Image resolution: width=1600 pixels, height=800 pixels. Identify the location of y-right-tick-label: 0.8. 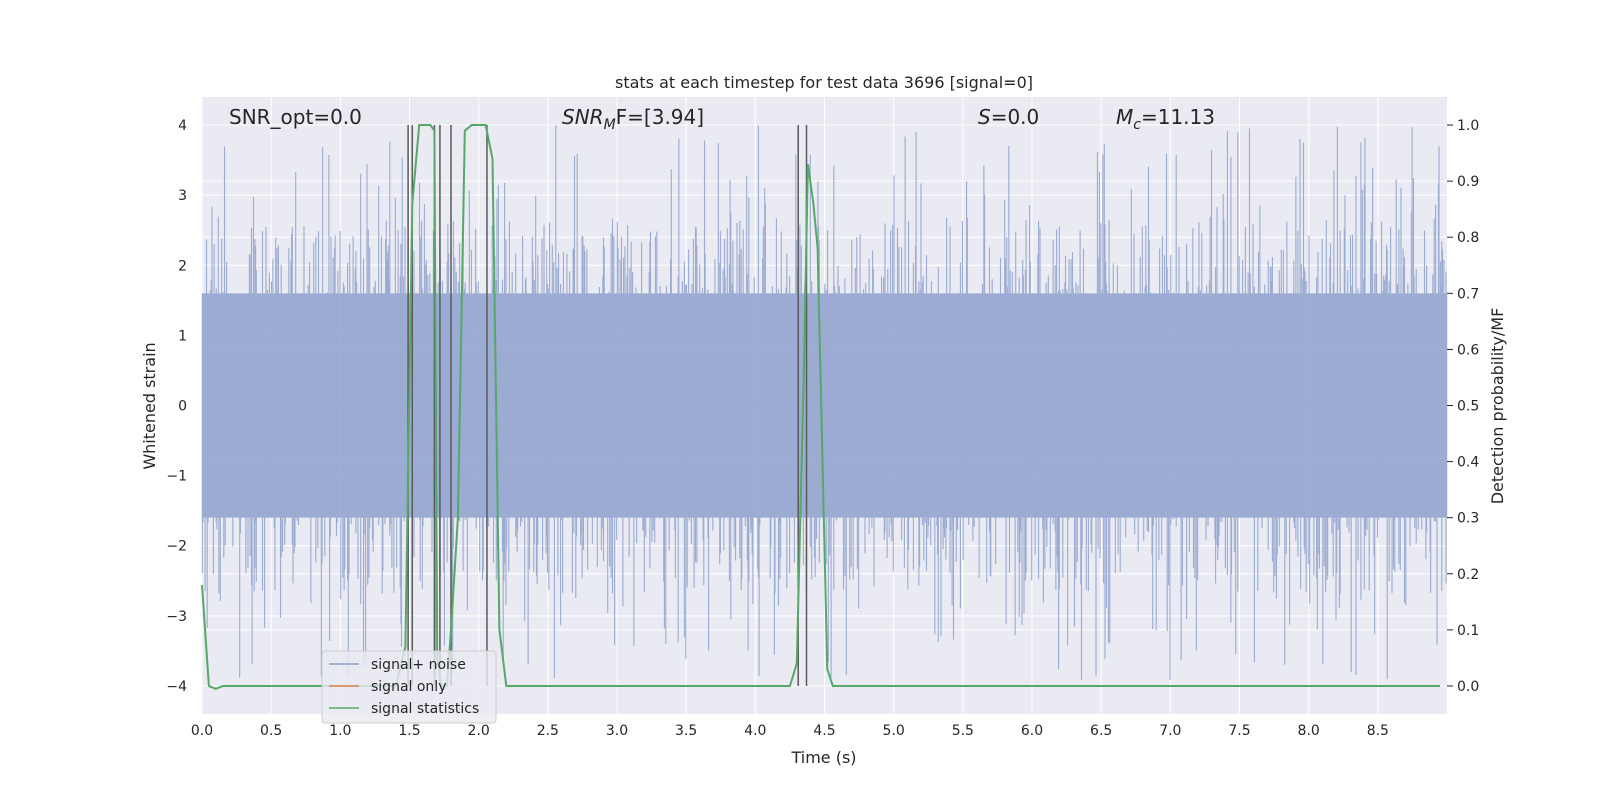
(1468, 238).